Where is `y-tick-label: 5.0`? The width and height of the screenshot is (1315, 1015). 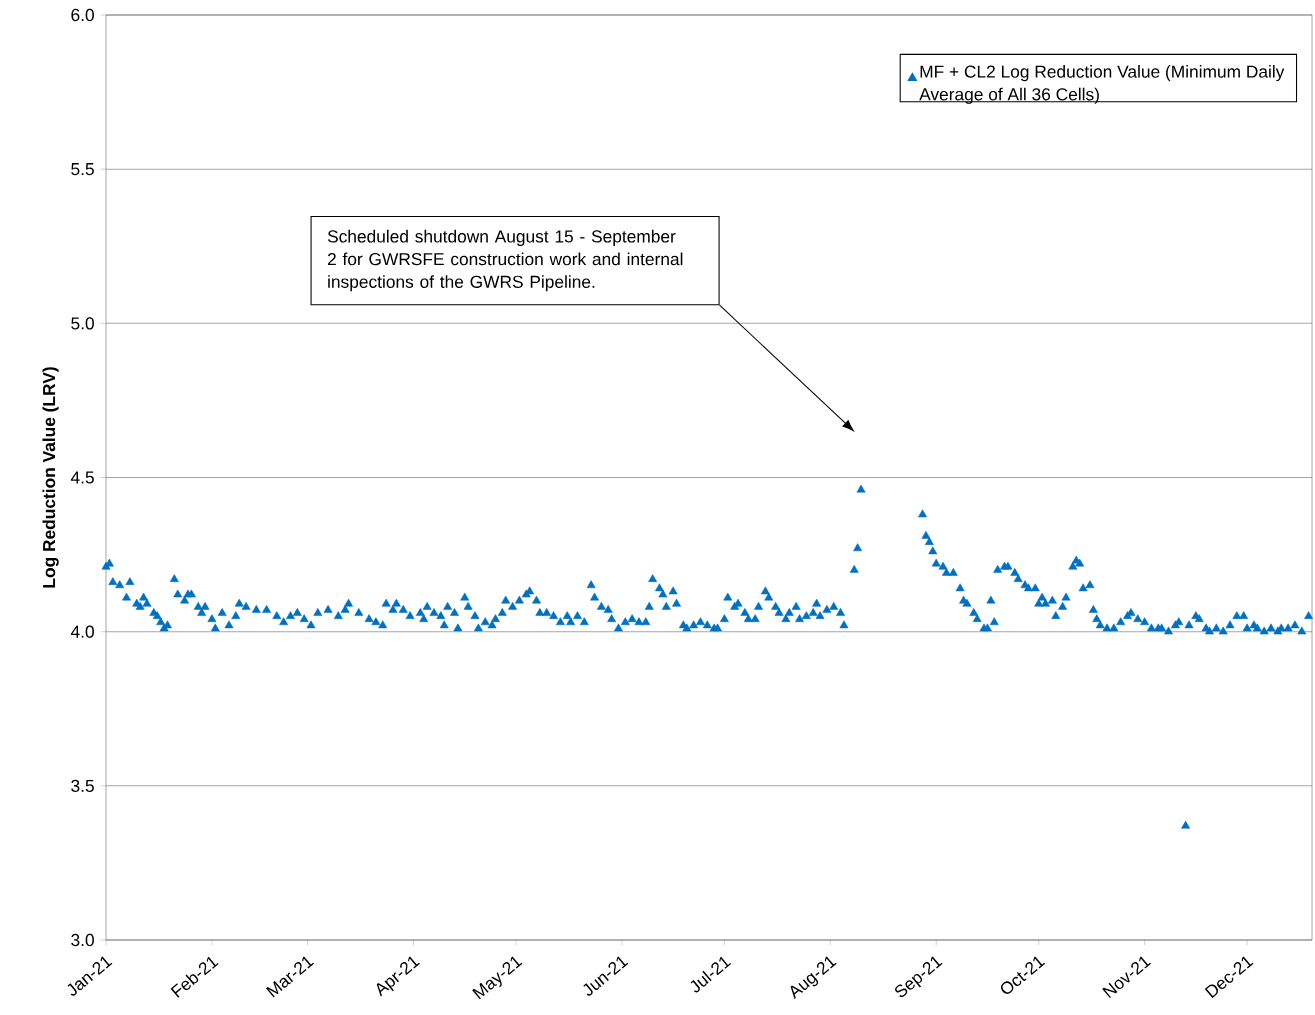 y-tick-label: 5.0 is located at coordinates (82, 323).